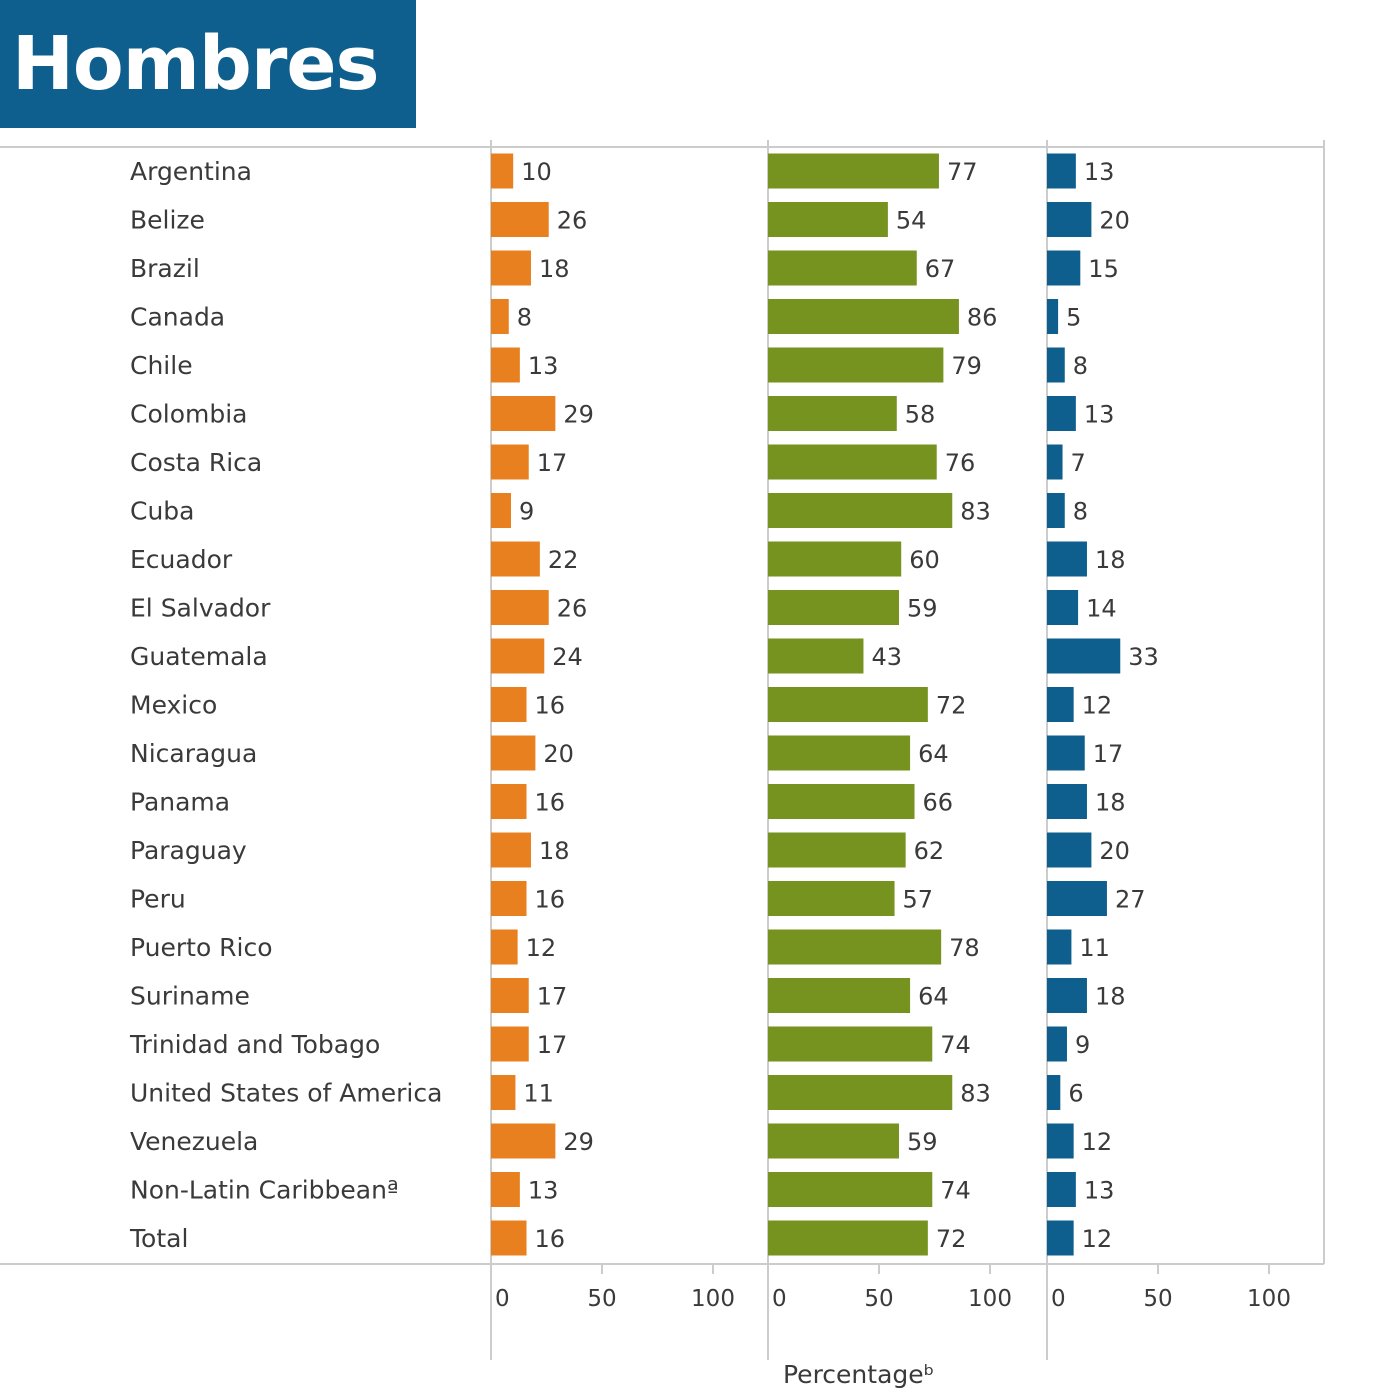 The width and height of the screenshot is (1400, 1400). I want to click on x-tick-label: 0, so click(779, 1299).